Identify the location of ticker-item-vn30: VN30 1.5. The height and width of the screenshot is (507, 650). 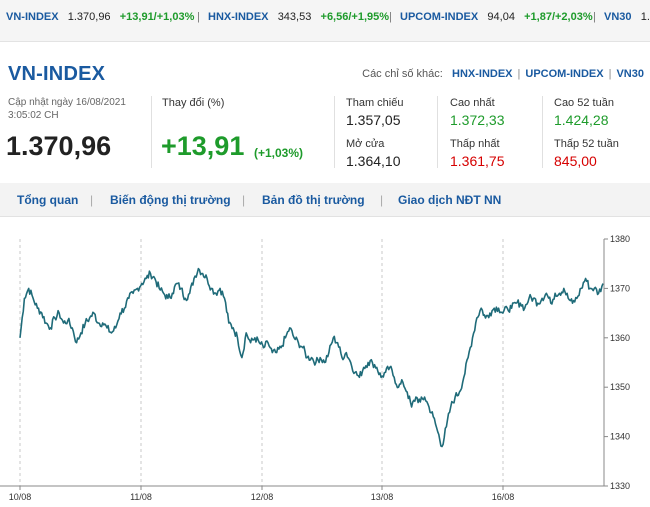
(627, 17).